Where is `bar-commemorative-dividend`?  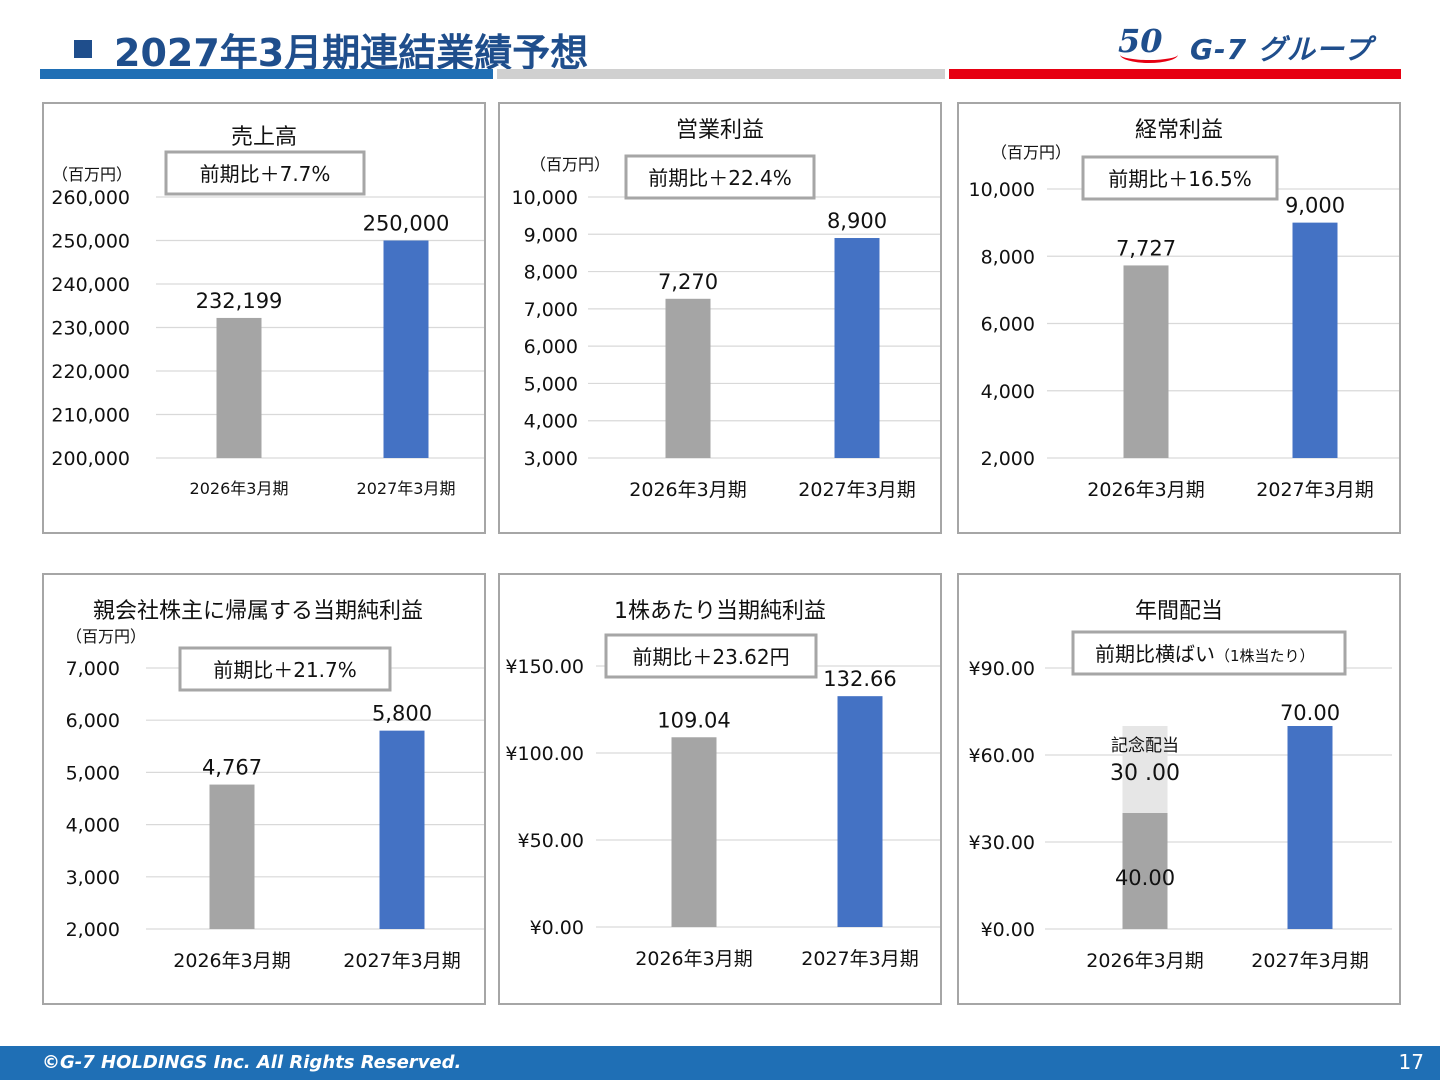
bar-commemorative-dividend is located at coordinates (1145, 769).